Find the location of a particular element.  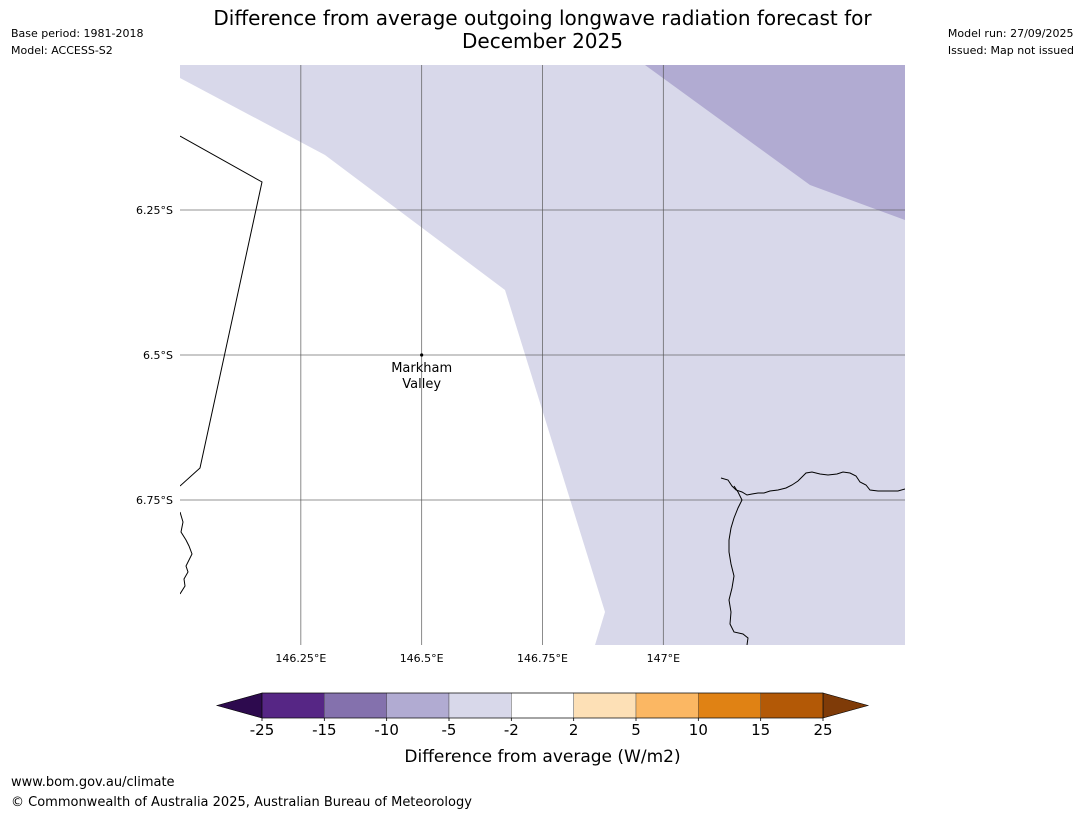

colorbar-outline is located at coordinates (542, 705).